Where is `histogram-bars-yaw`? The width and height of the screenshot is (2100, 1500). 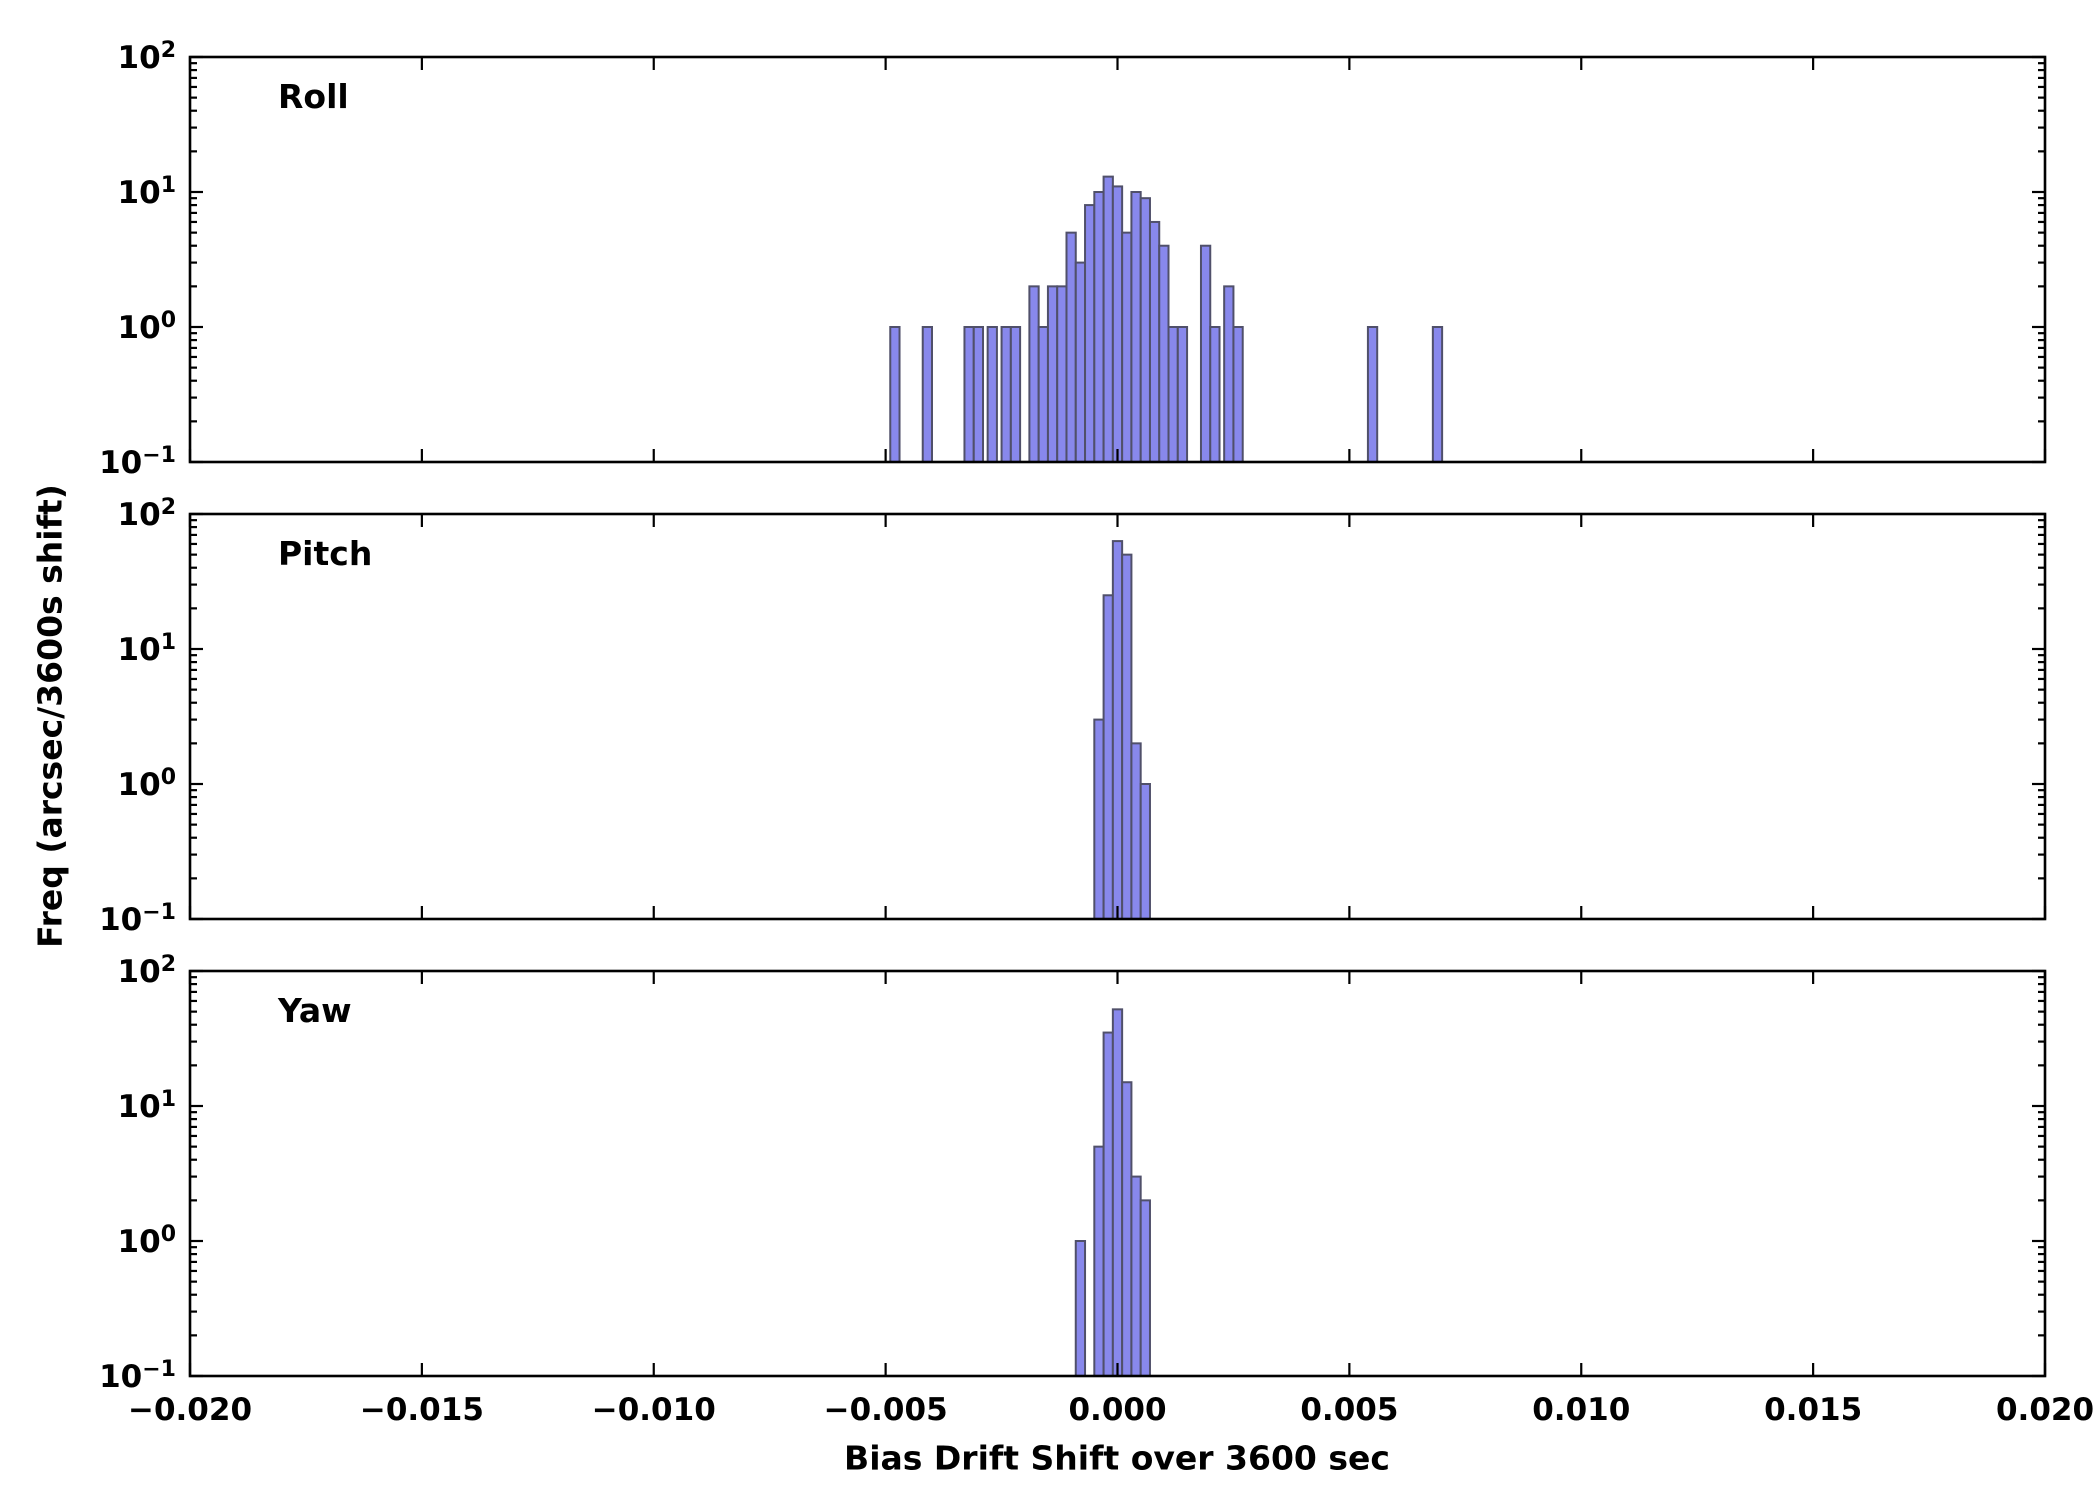 histogram-bars-yaw is located at coordinates (1112, 1193).